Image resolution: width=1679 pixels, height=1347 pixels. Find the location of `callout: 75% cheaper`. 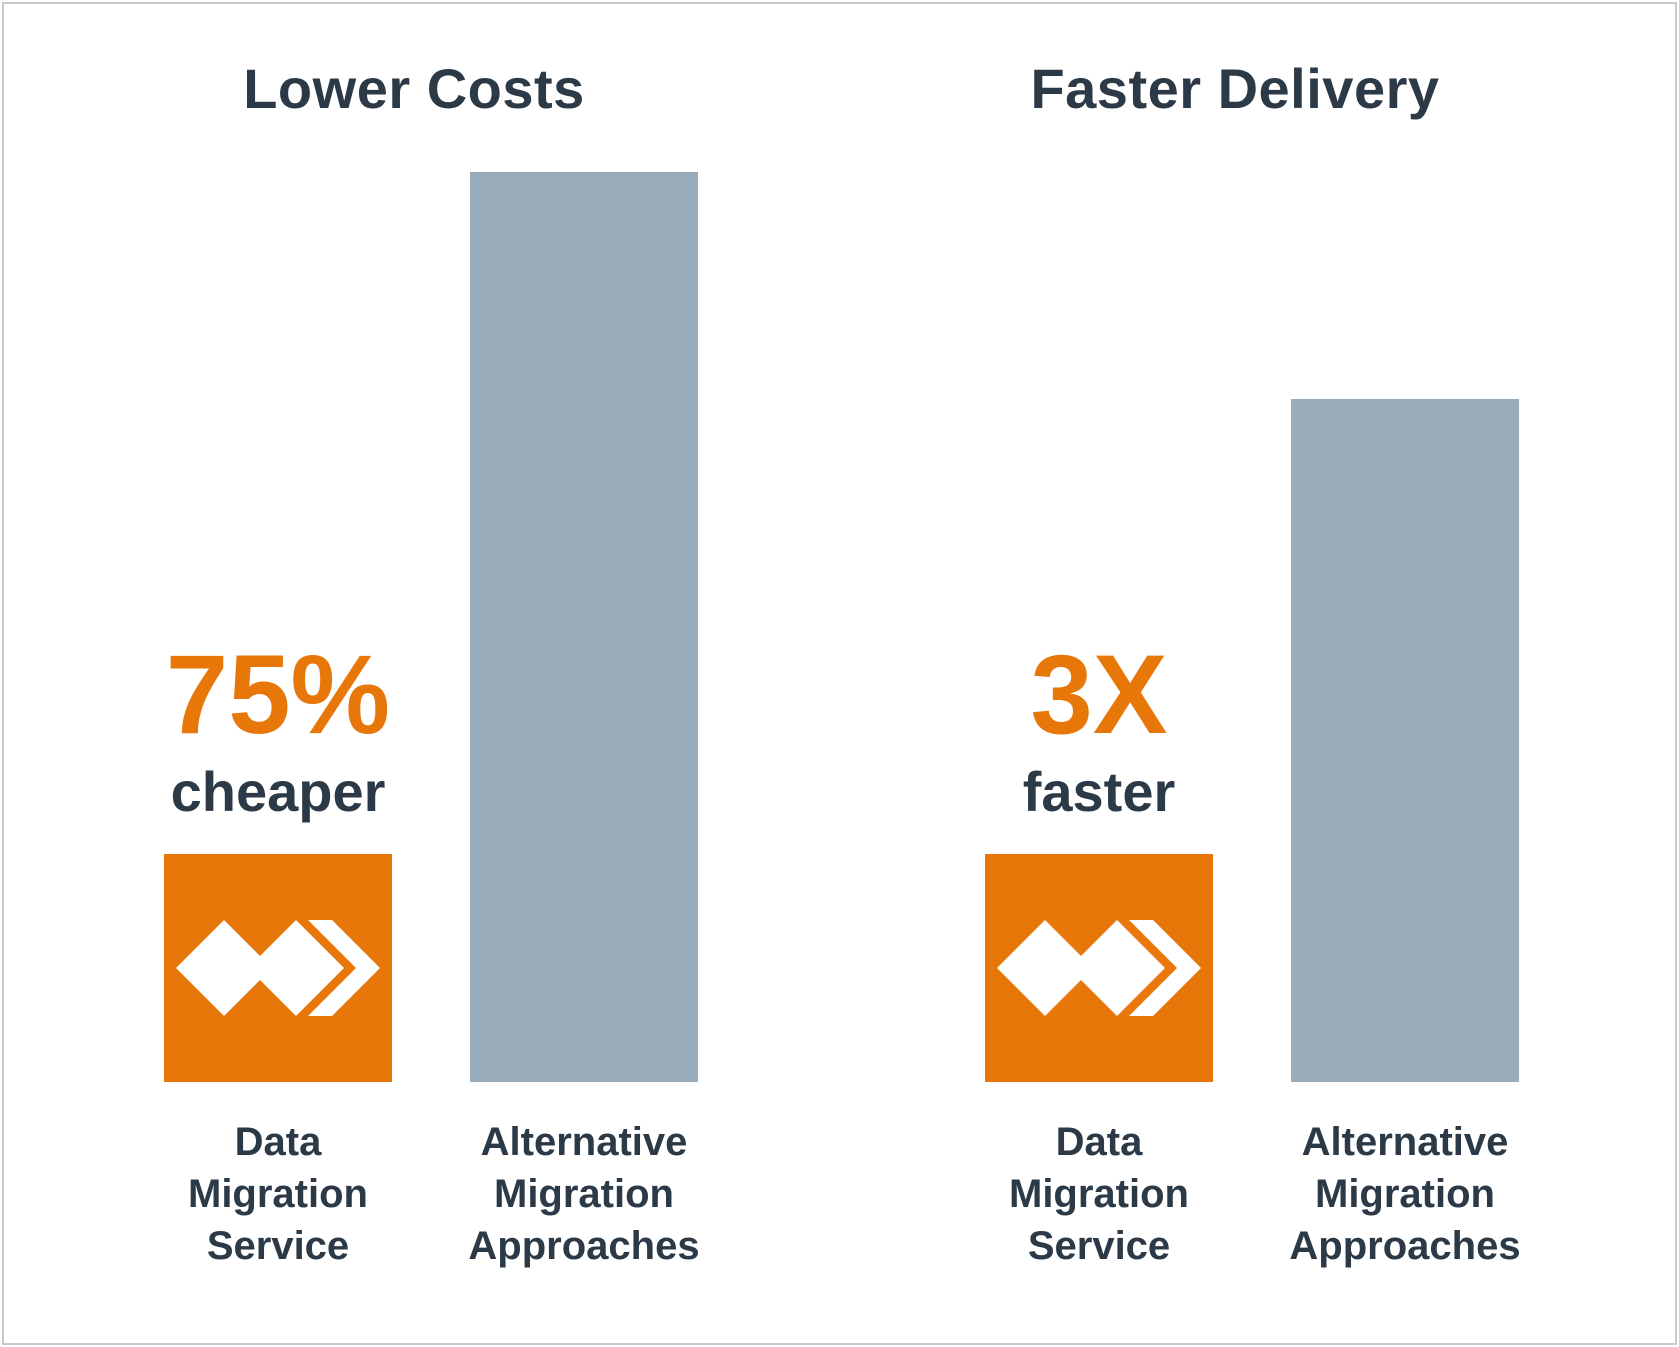

callout: 75% cheaper is located at coordinates (278, 731).